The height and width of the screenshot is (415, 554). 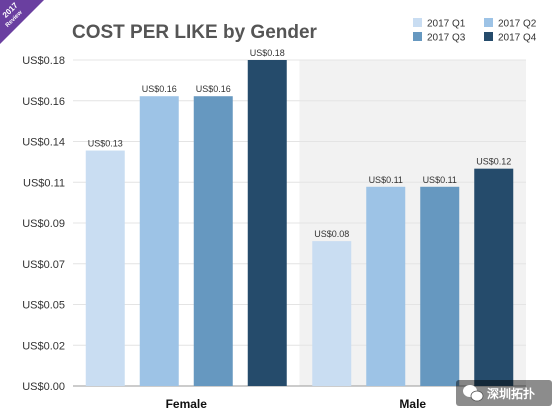 What do you see at coordinates (517, 38) in the screenshot?
I see `legend-label: 2017 Q4` at bounding box center [517, 38].